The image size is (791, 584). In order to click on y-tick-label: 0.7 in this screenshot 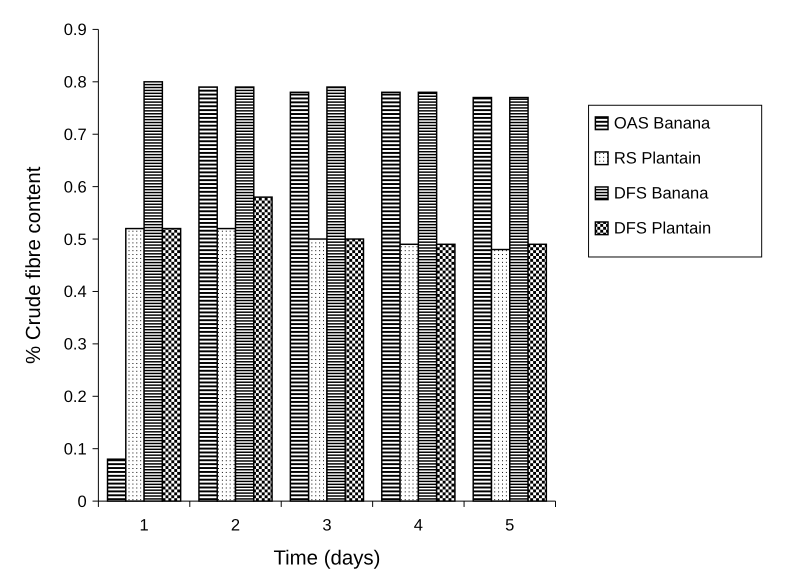, I will do `click(75, 134)`.